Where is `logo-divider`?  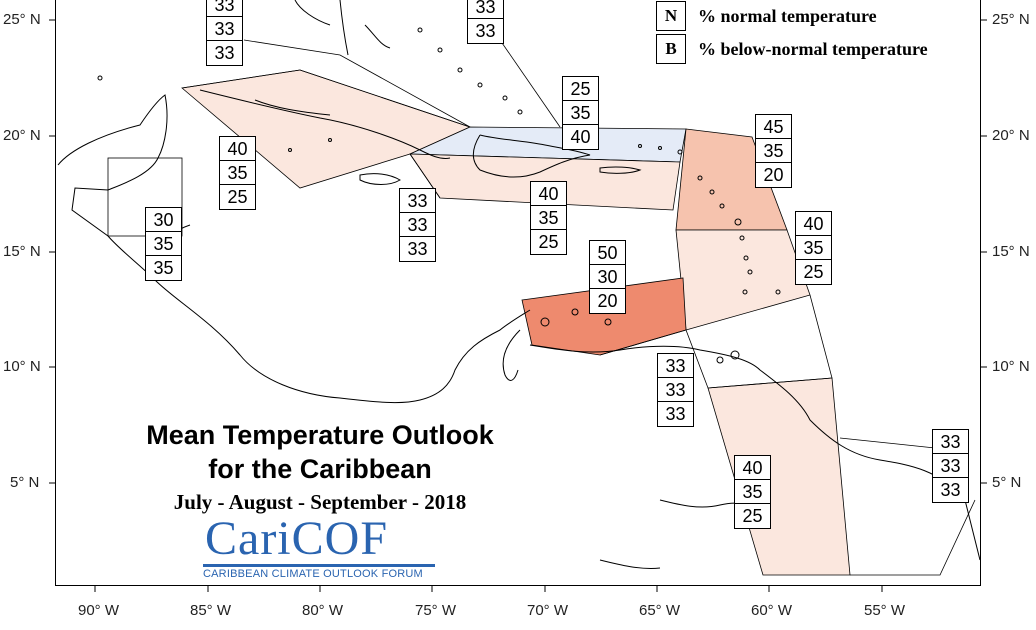
logo-divider is located at coordinates (319, 565).